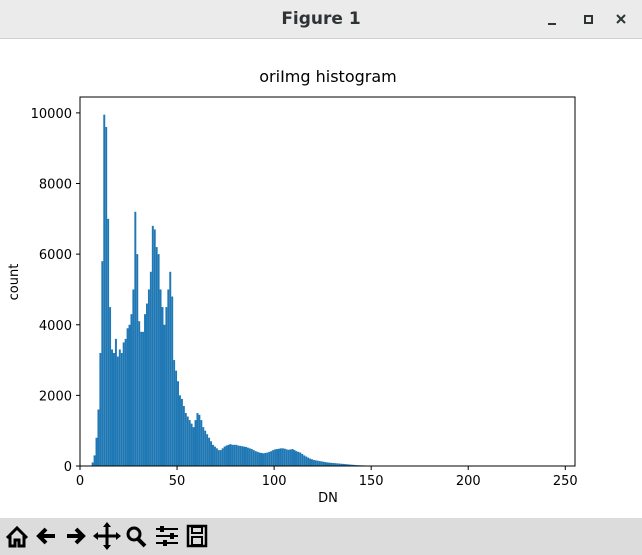  I want to click on x-axis-label: DN, so click(328, 498).